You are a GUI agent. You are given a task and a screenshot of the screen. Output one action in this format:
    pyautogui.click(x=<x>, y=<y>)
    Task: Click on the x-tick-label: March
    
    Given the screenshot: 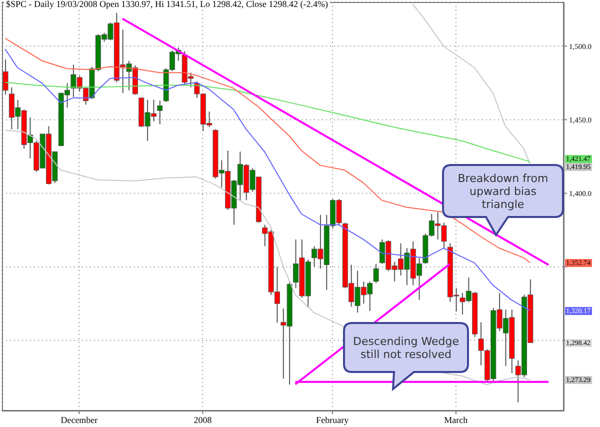 What is the action you would take?
    pyautogui.click(x=456, y=420)
    